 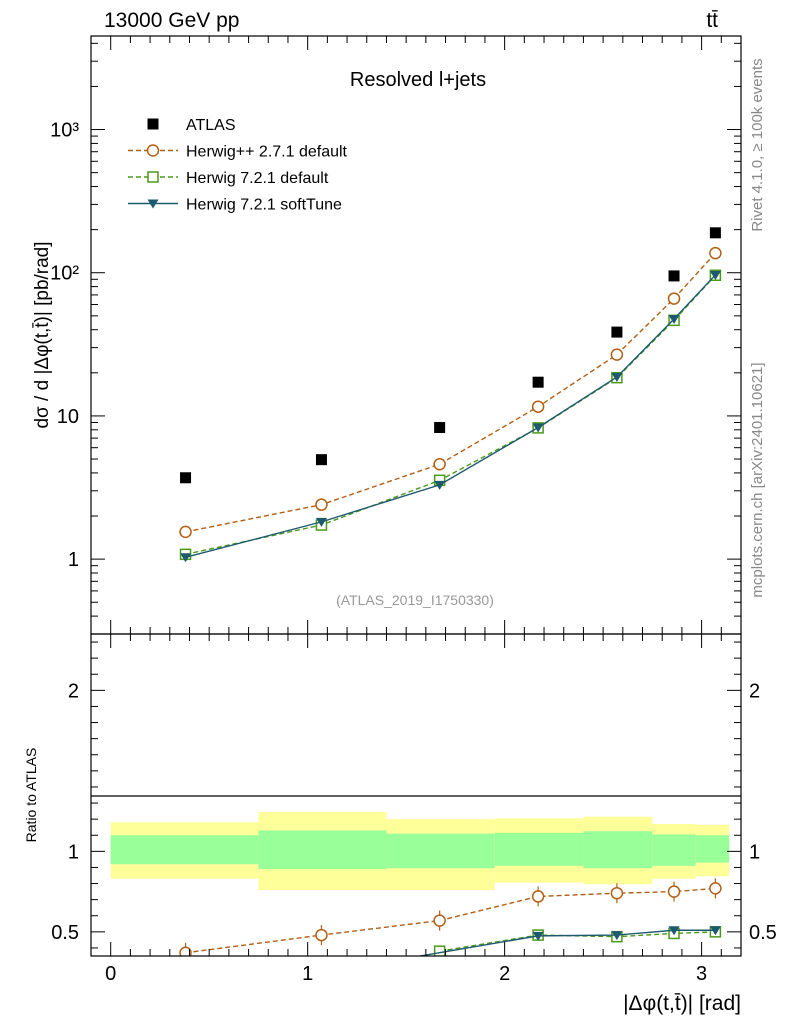 What do you see at coordinates (757, 144) in the screenshot?
I see `rivet-version-label: Rivet 4.1.0, ≥ 100k events` at bounding box center [757, 144].